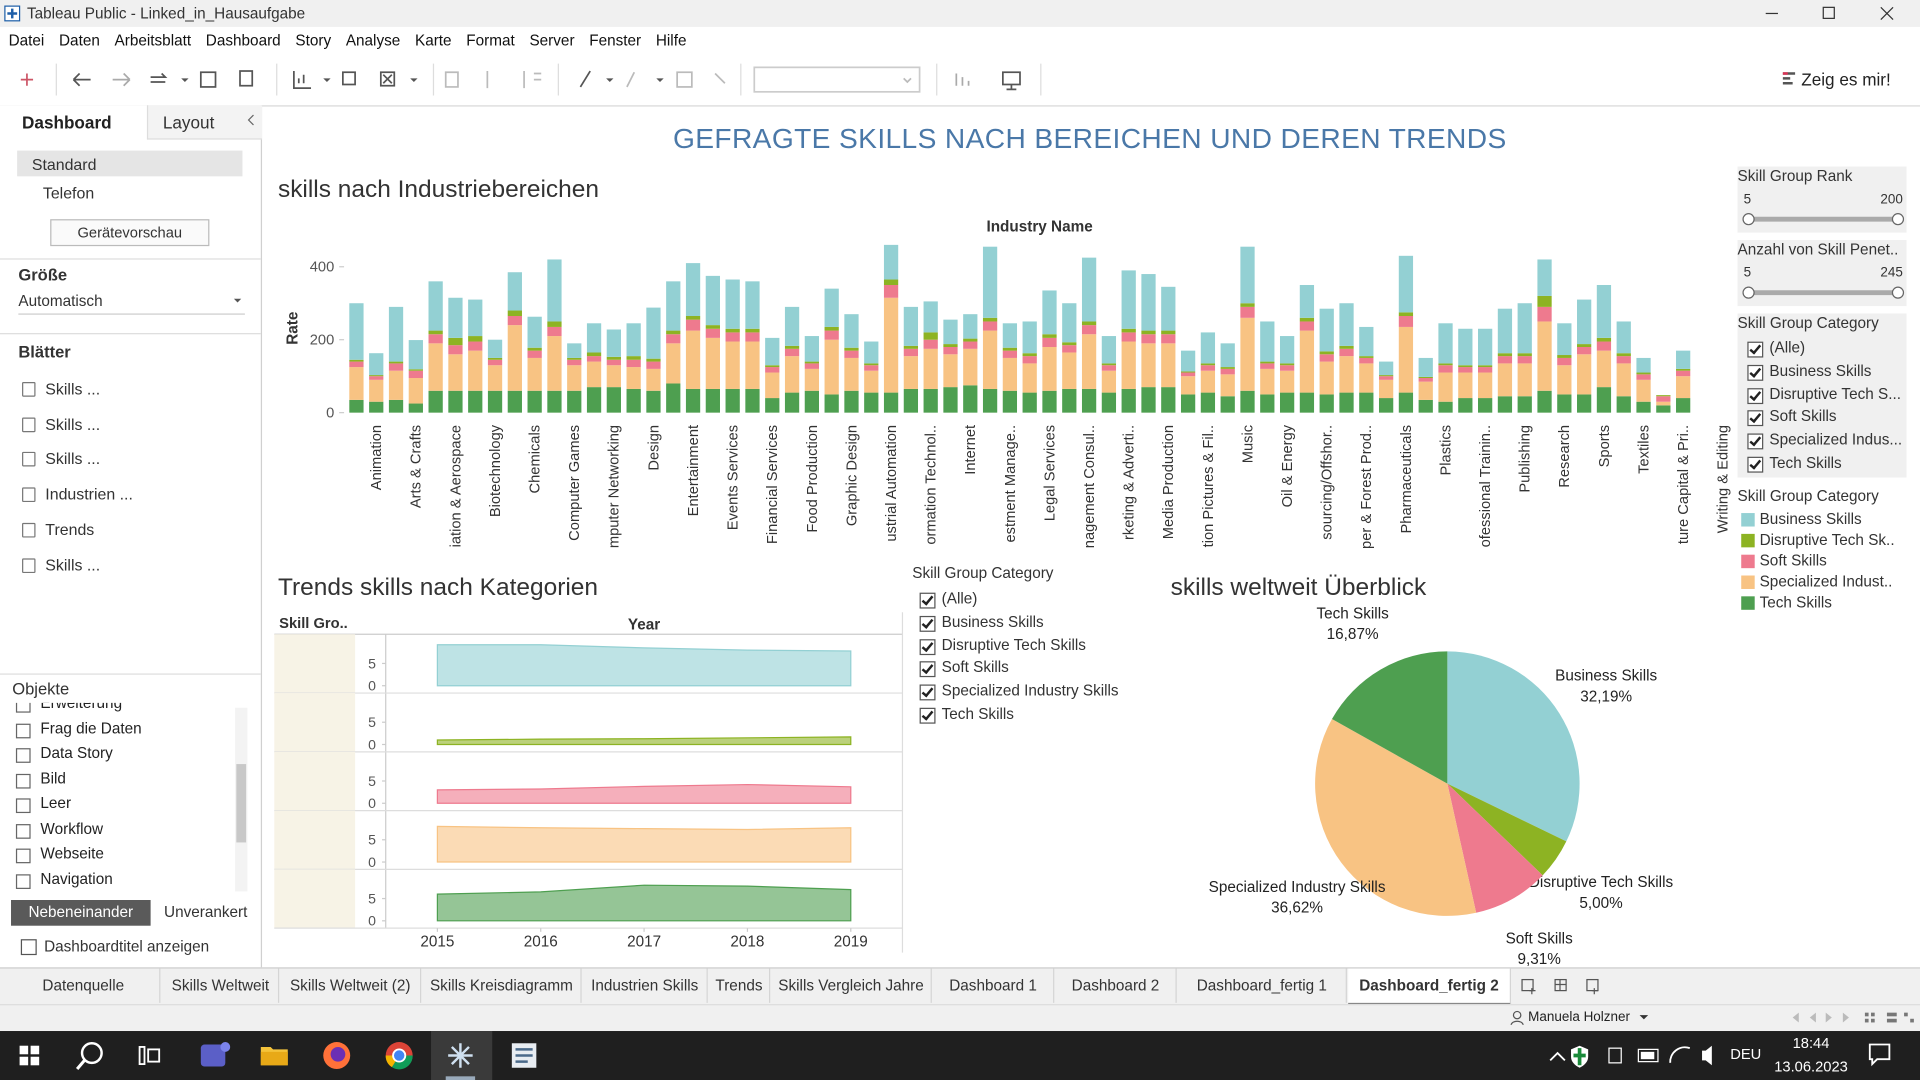 The width and height of the screenshot is (1920, 1080). I want to click on object-item: Leer, so click(56, 803).